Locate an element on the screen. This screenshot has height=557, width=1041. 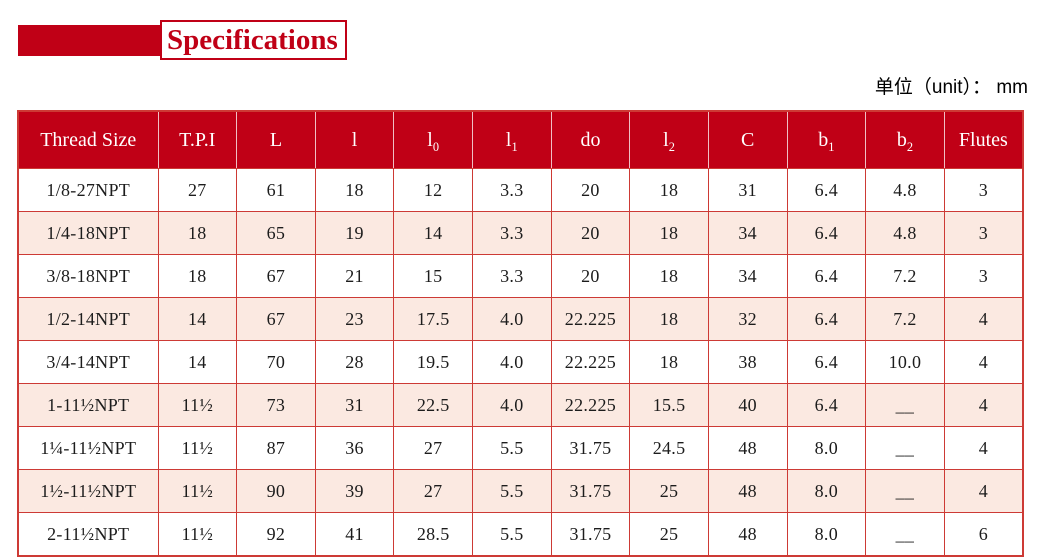
page-title: Specifications is located at coordinates (253, 40).